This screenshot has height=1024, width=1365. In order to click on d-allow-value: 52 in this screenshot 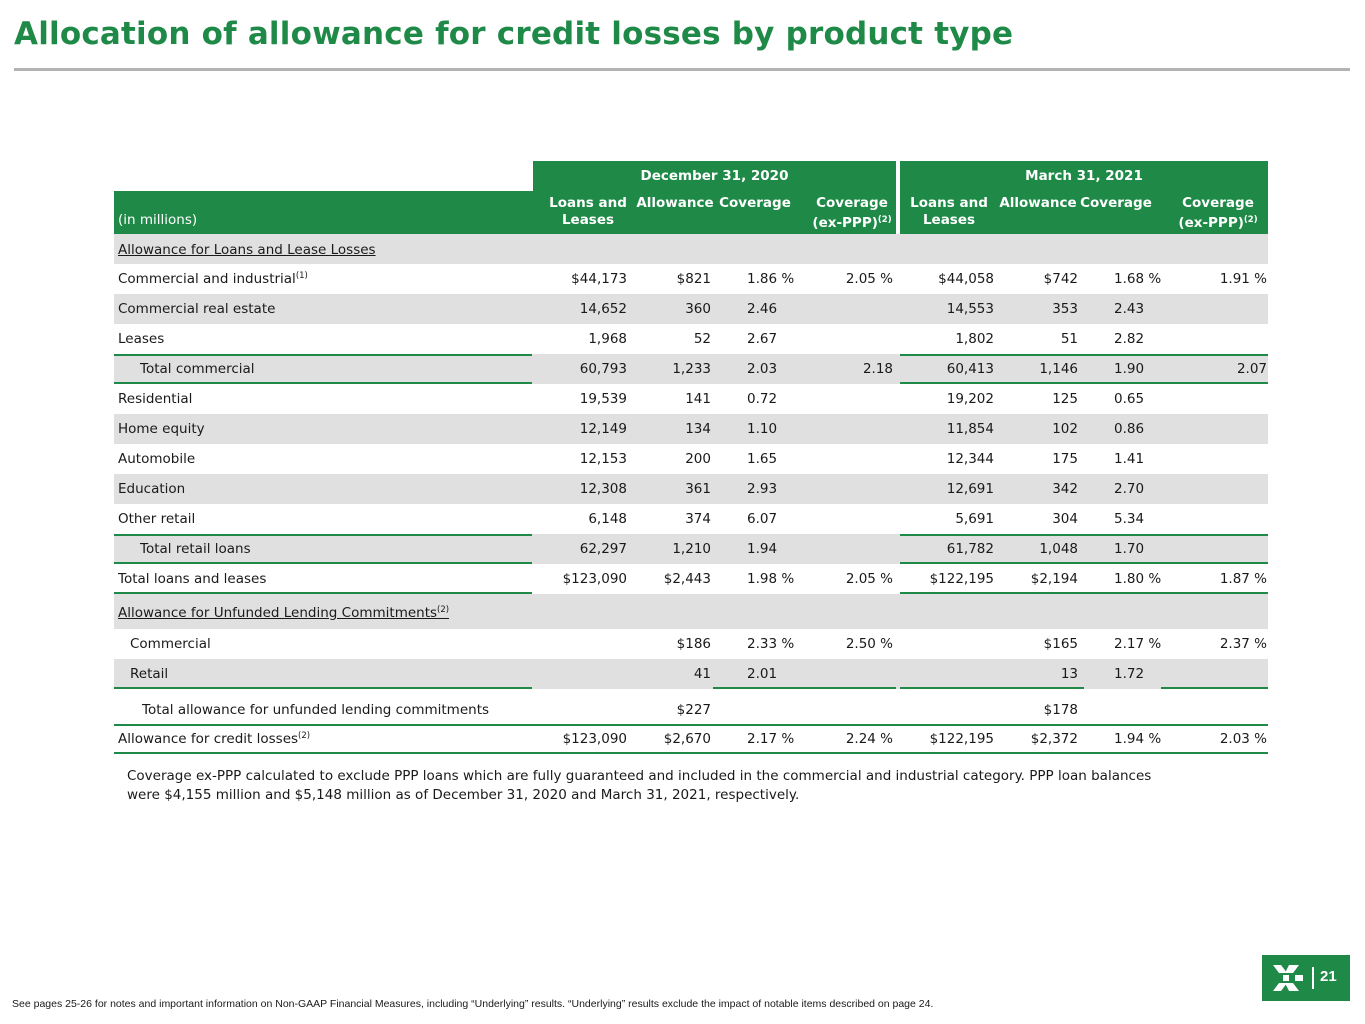, I will do `click(702, 339)`.